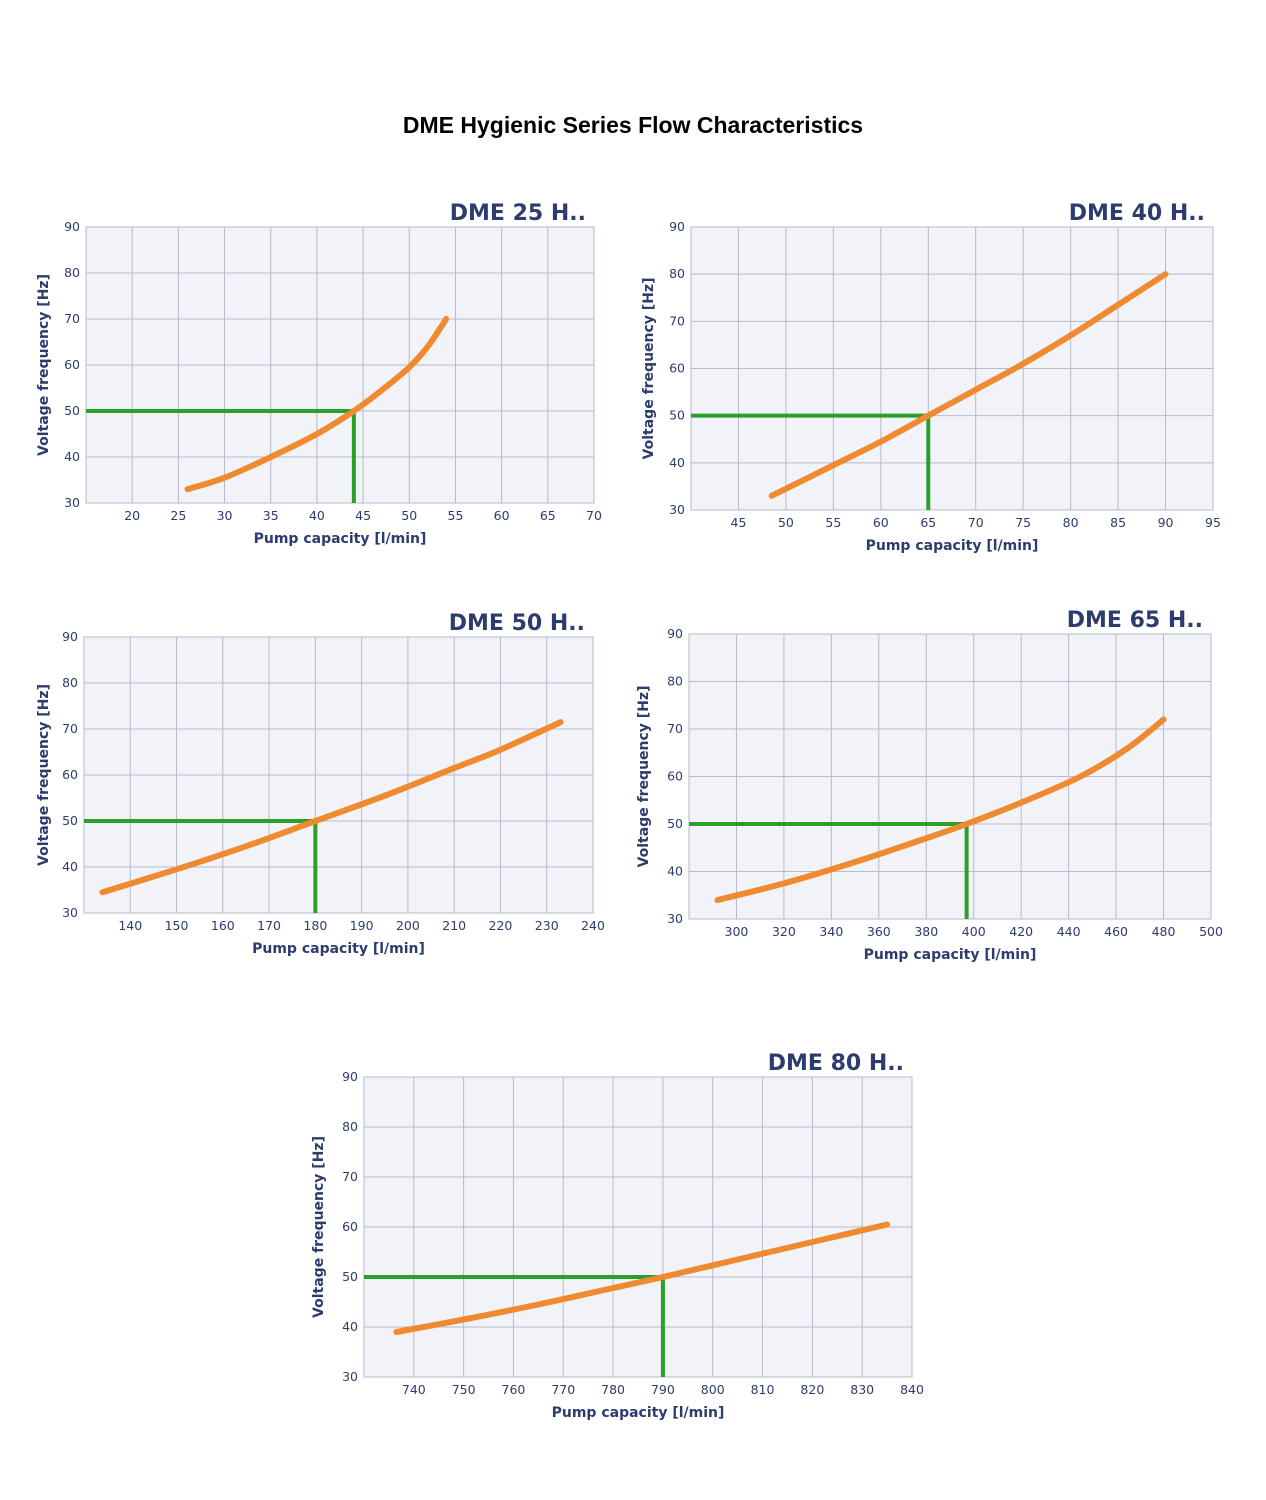 This screenshot has height=1500, width=1266. I want to click on x-tick-label: 170, so click(269, 925).